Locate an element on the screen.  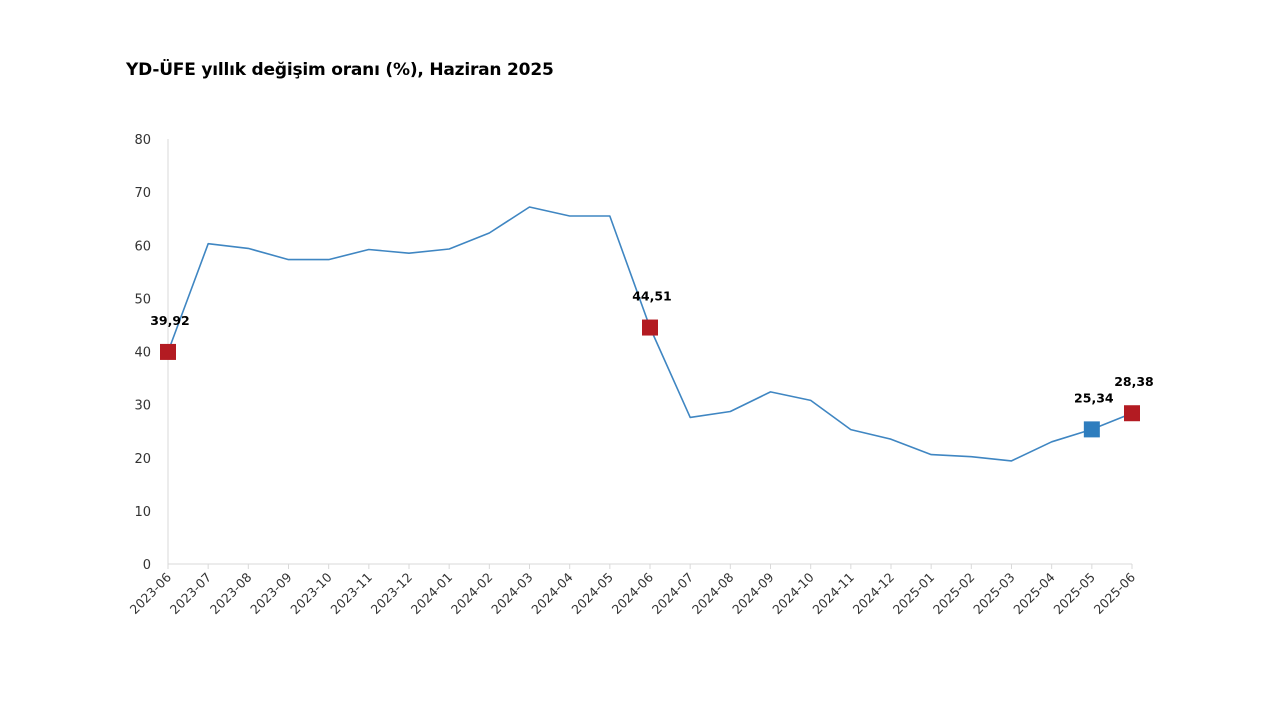
y-tick-label: 30 is located at coordinates (142, 406).